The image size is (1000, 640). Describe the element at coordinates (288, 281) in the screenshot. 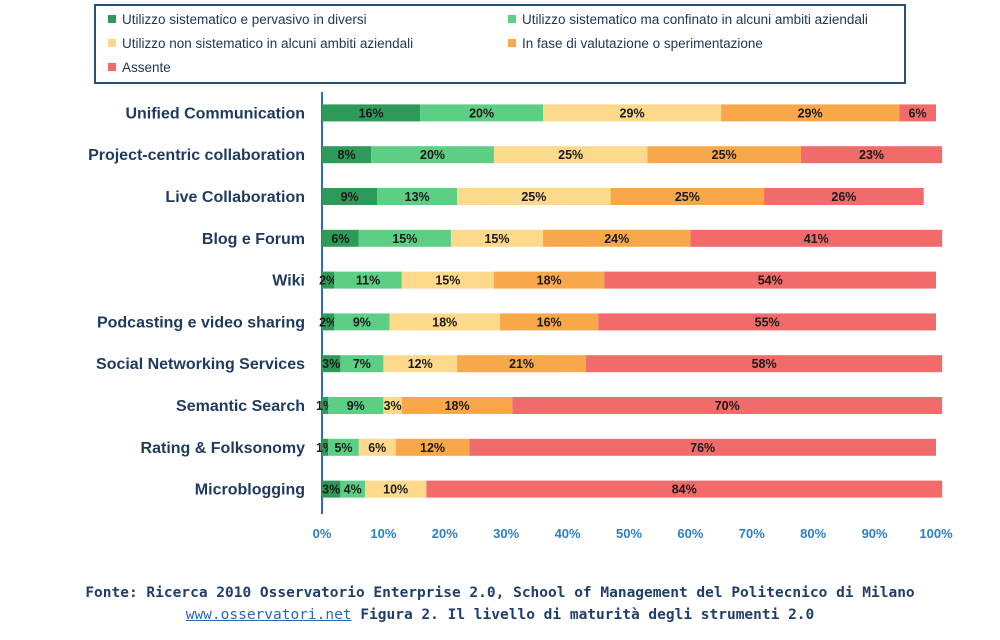

I see `category-label: Wiki` at that location.